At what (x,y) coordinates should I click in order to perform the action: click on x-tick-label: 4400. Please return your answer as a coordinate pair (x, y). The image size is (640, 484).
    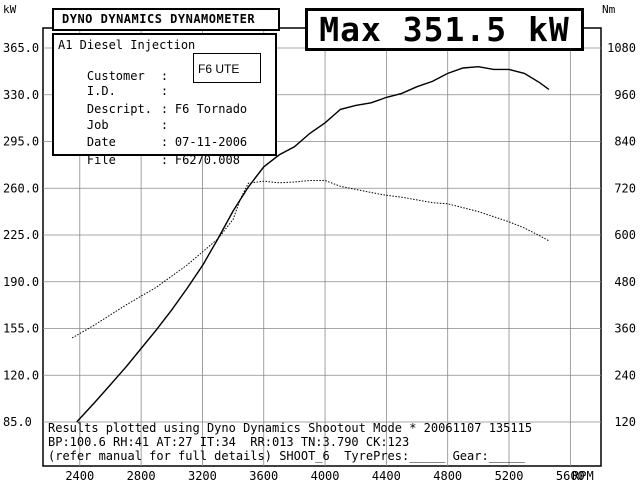
    Looking at the image, I should click on (386, 476).